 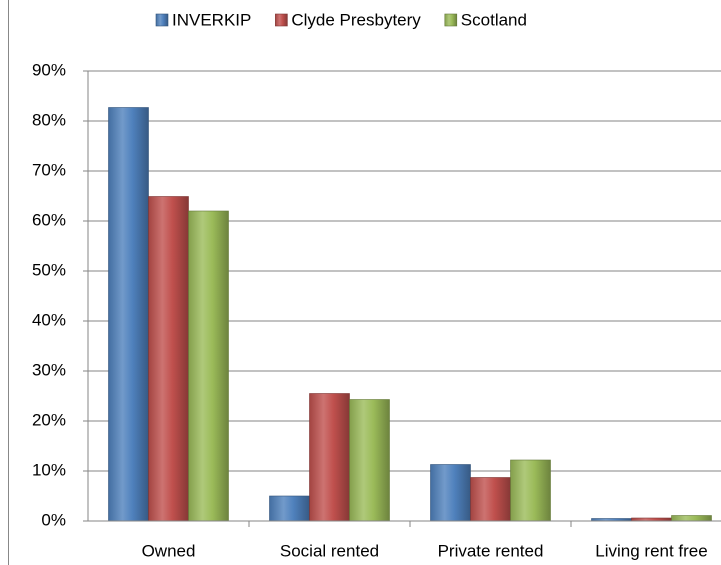 I want to click on y-tick-label: 20%, so click(x=49, y=419).